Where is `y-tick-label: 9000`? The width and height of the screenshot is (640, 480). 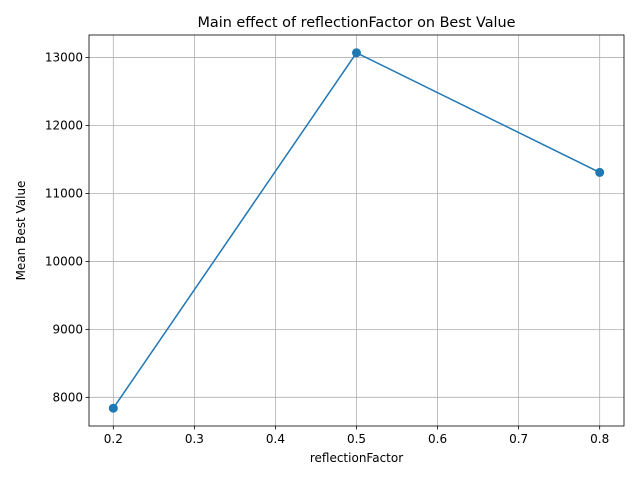
y-tick-label: 9000 is located at coordinates (67, 329).